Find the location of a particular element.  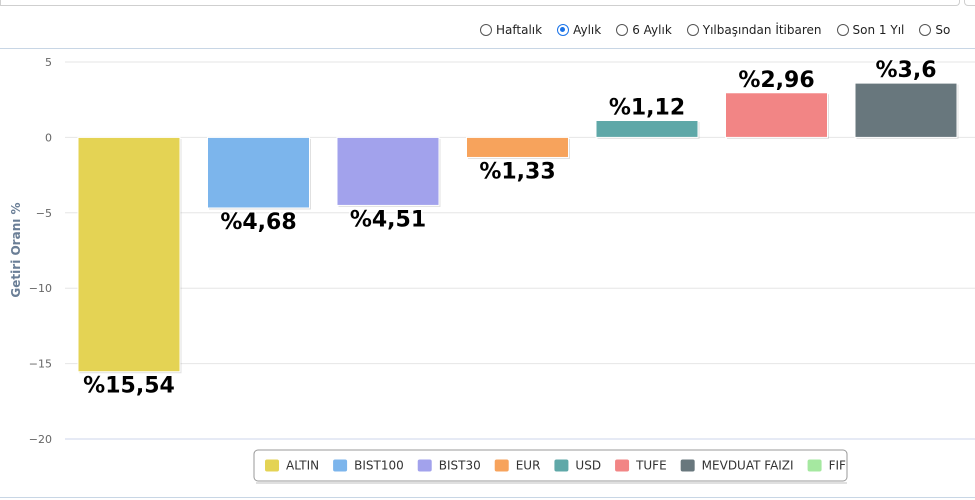

y-tick-label: 5 is located at coordinates (48, 62).